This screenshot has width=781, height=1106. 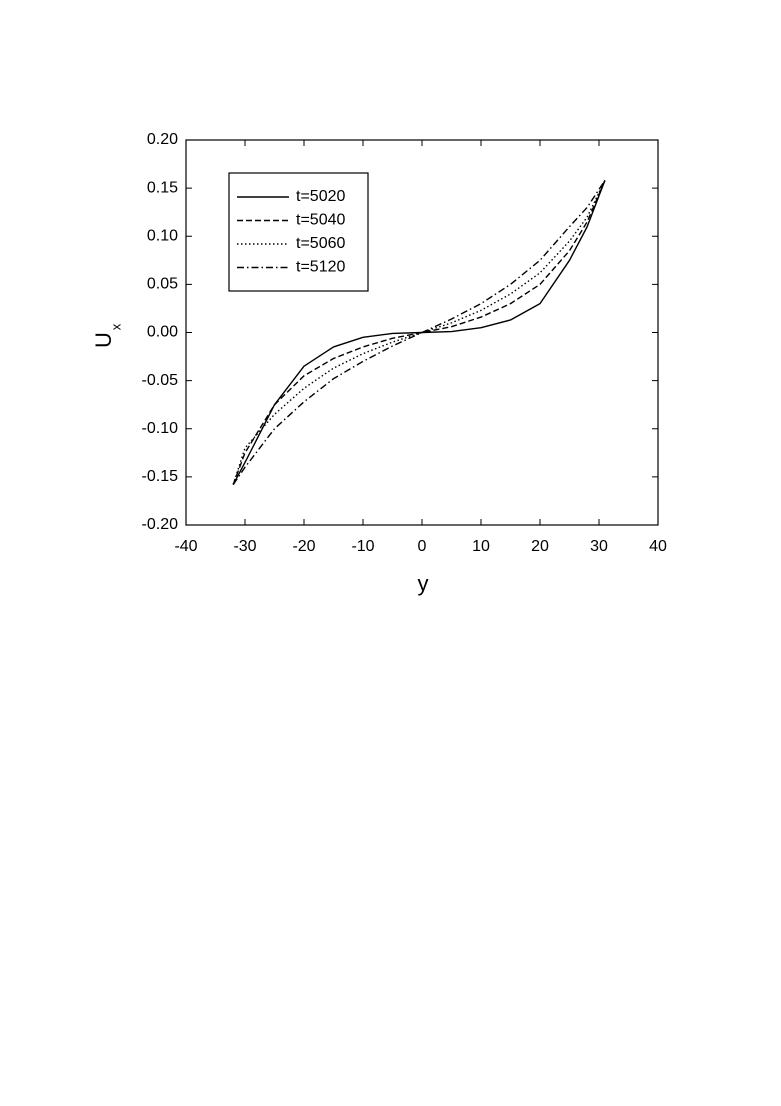 What do you see at coordinates (160, 428) in the screenshot?
I see `y-tick-label: -0.10` at bounding box center [160, 428].